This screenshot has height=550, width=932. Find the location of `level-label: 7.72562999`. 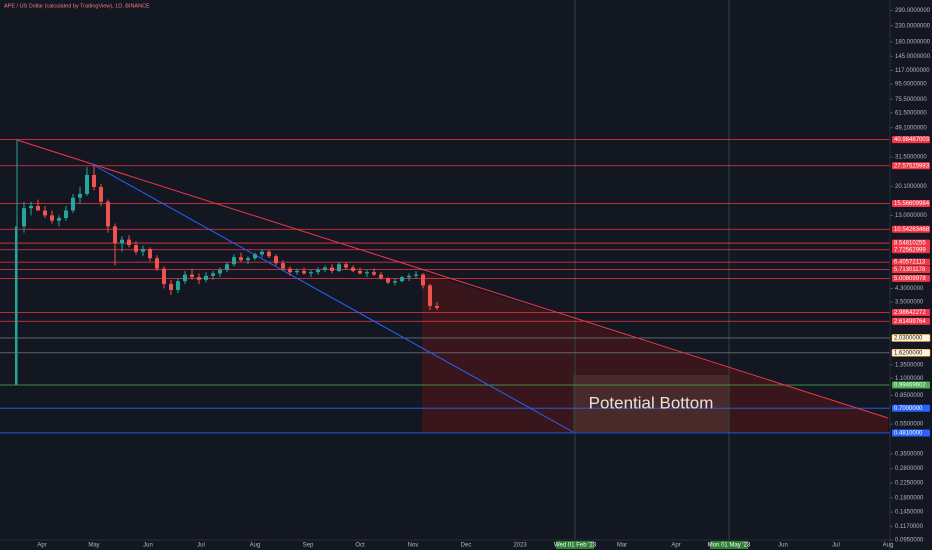

level-label: 7.72562999 is located at coordinates (910, 250).